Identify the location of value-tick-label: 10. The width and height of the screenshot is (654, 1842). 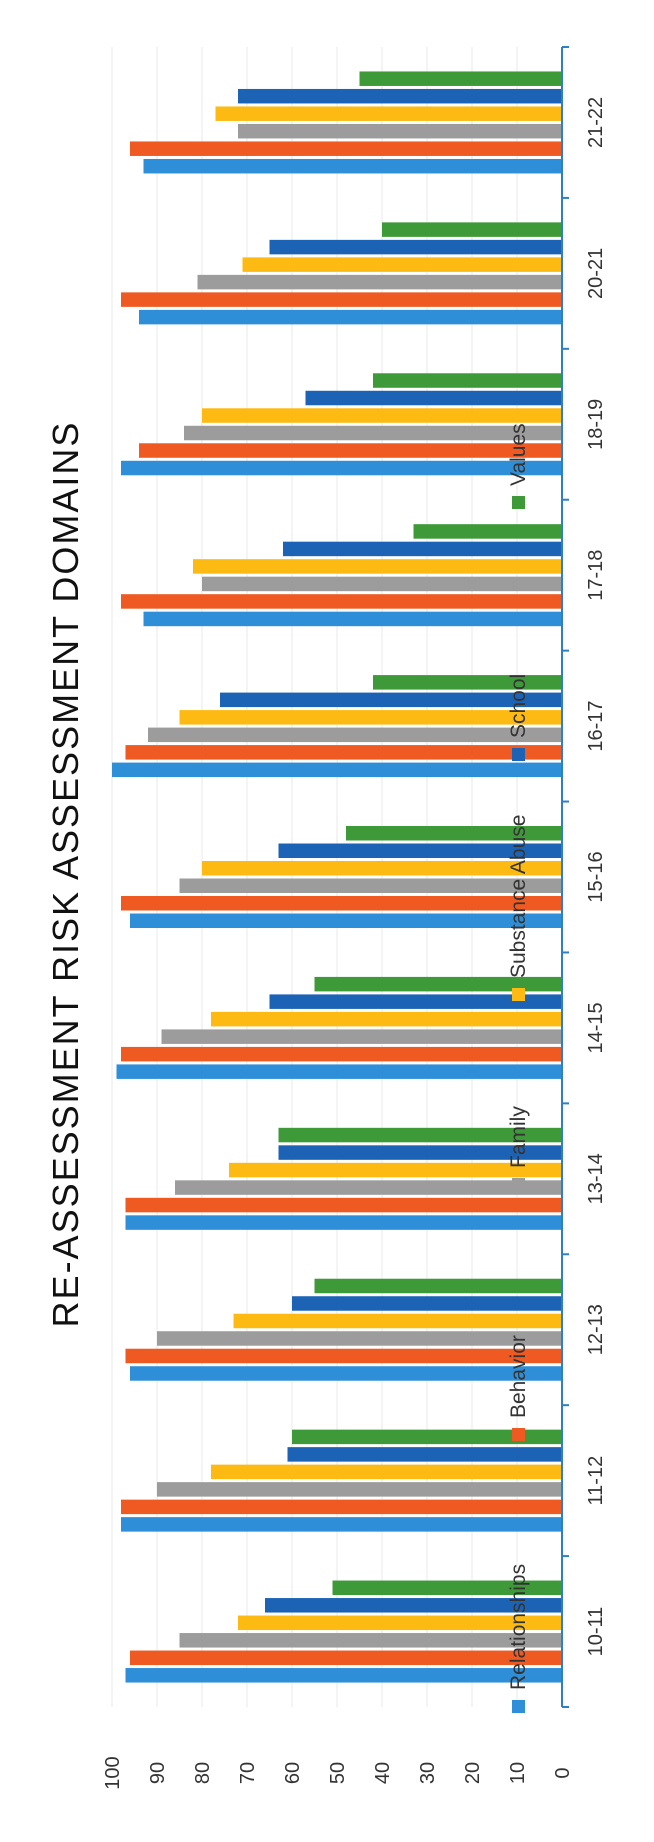
(518, 1773).